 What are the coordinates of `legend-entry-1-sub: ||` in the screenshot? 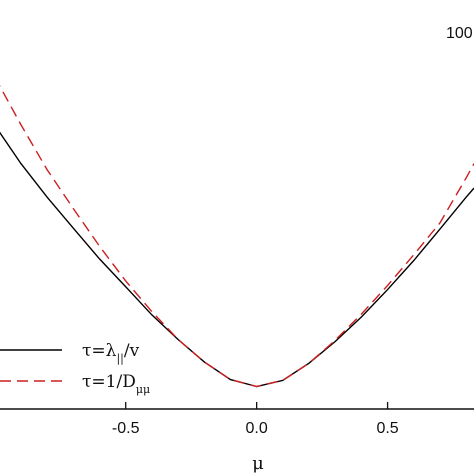 It's located at (119, 359).